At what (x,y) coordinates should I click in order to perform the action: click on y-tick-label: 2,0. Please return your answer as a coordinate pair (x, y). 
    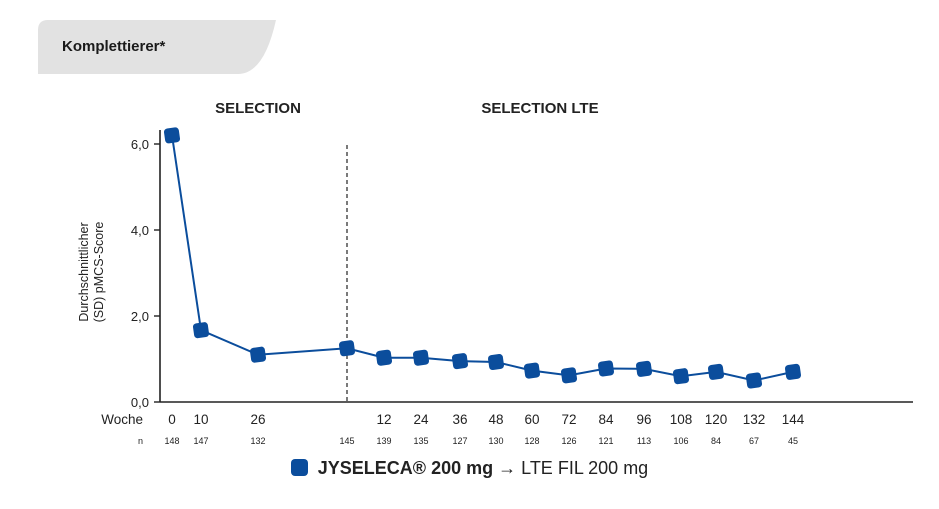
    Looking at the image, I should click on (140, 316).